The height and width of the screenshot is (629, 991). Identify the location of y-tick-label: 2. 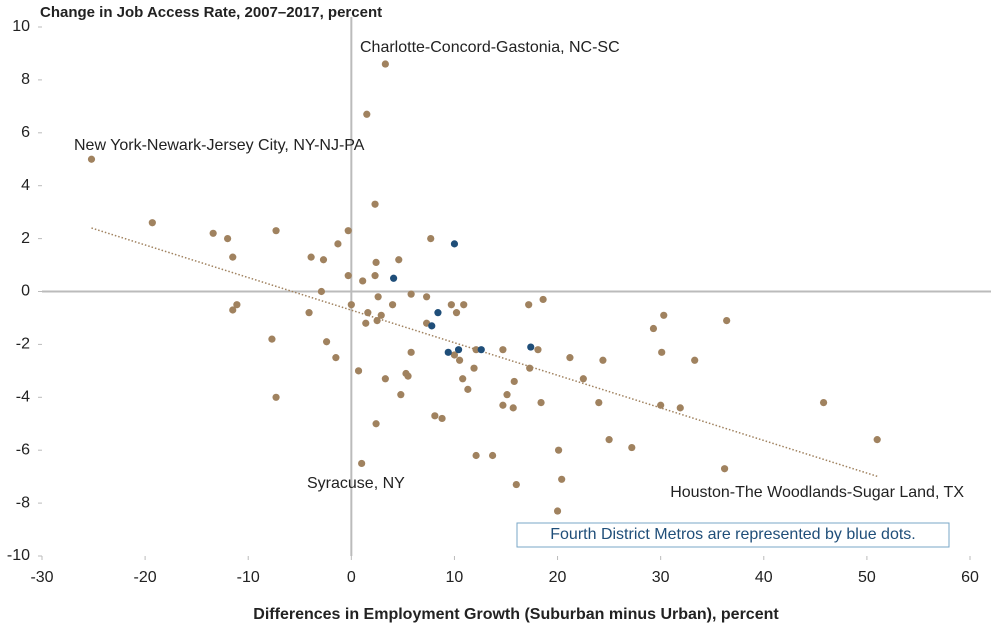
(25, 238).